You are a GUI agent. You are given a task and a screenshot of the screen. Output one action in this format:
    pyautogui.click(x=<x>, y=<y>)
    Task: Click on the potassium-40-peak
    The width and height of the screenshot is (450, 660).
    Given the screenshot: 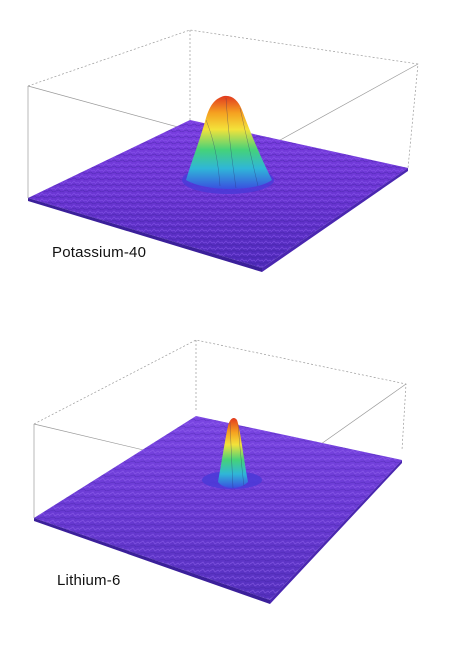 What is the action you would take?
    pyautogui.click(x=228, y=144)
    